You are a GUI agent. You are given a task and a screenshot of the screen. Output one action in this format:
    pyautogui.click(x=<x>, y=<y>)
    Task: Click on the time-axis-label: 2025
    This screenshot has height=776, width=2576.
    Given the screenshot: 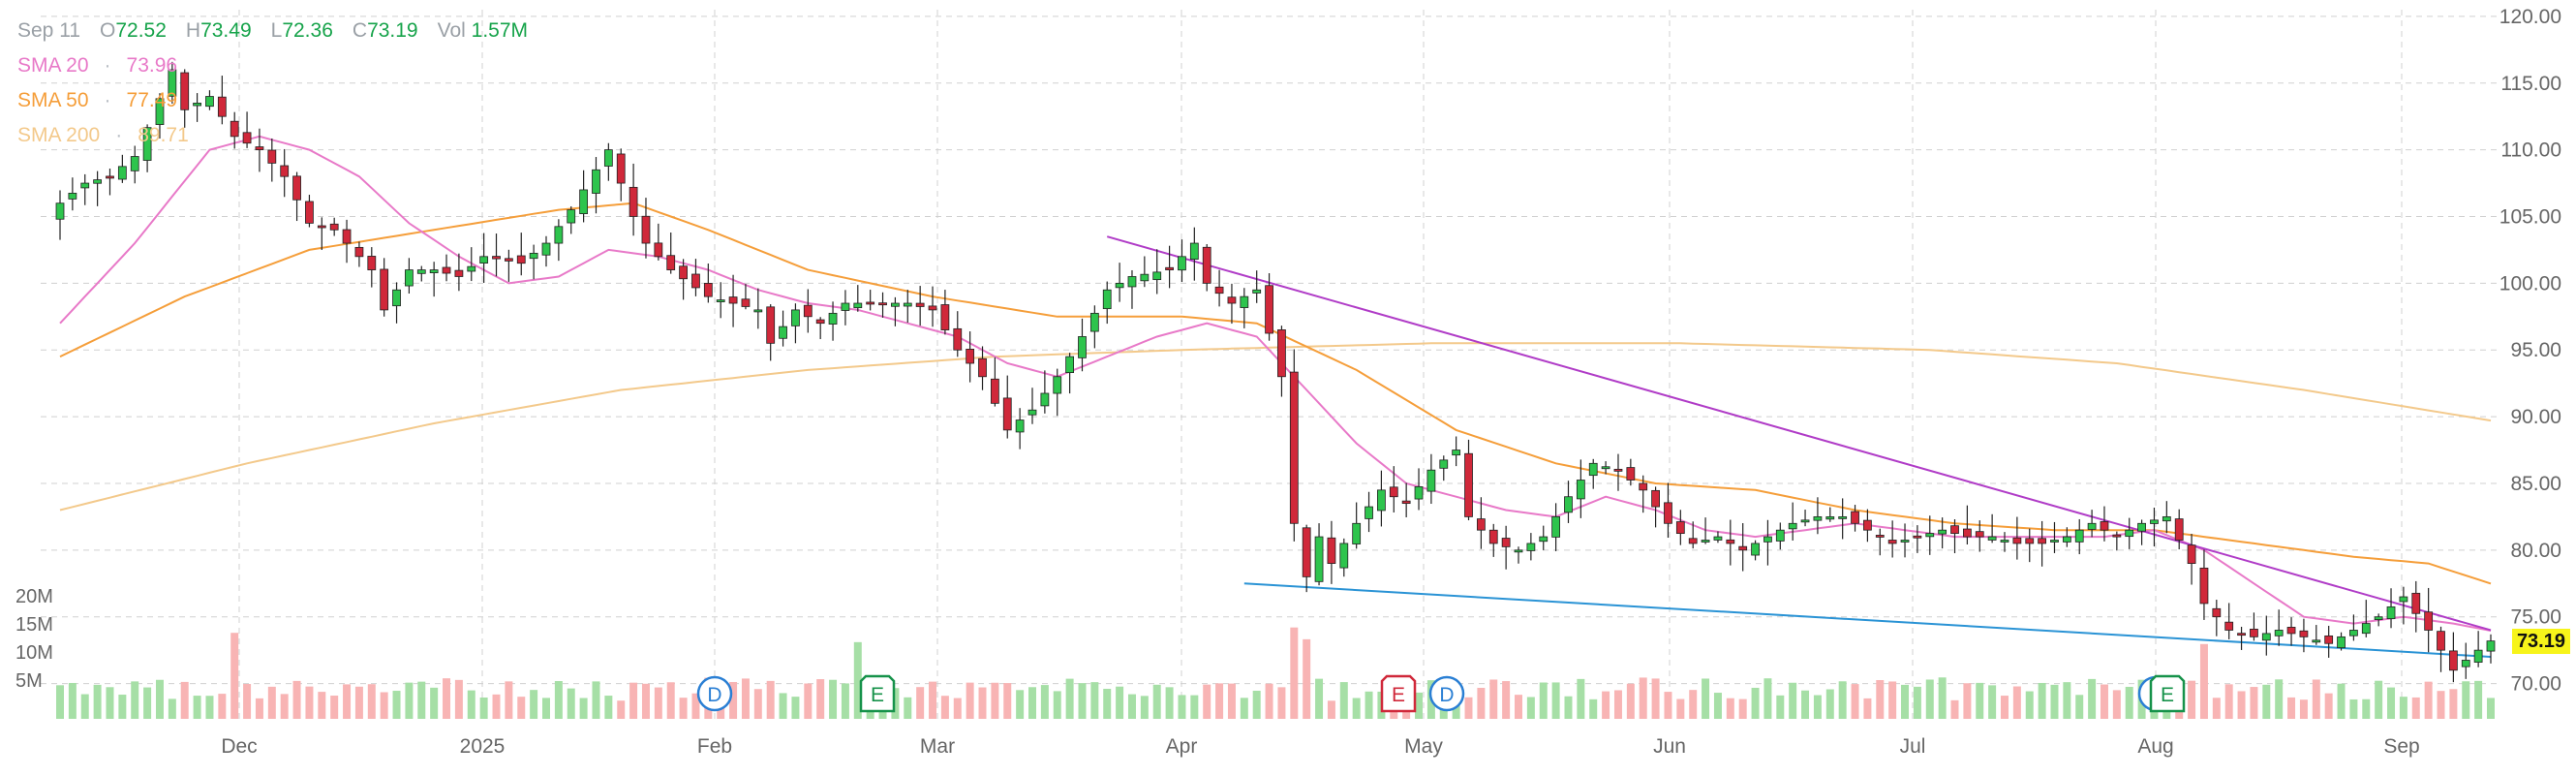 What is the action you would take?
    pyautogui.click(x=483, y=747)
    